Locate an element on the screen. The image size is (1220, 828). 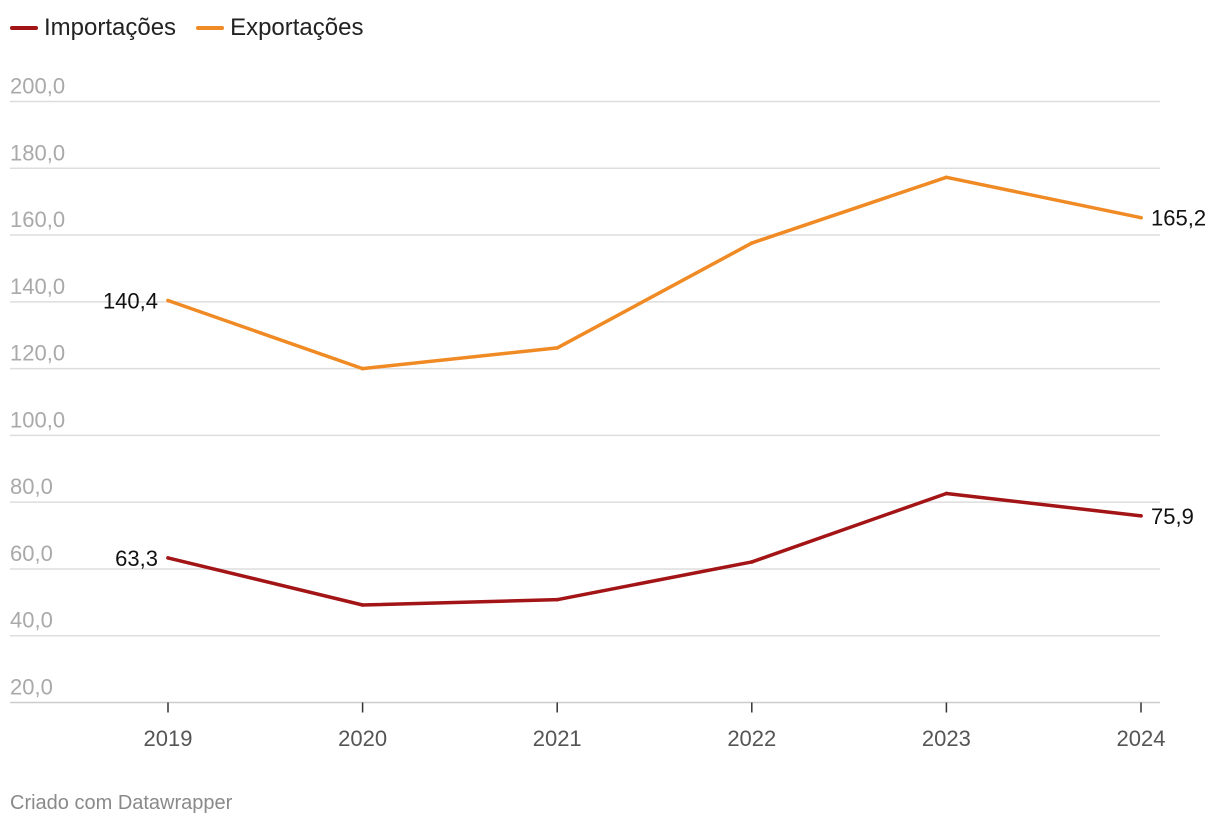
y-tick-label: 180,0 is located at coordinates (37, 152).